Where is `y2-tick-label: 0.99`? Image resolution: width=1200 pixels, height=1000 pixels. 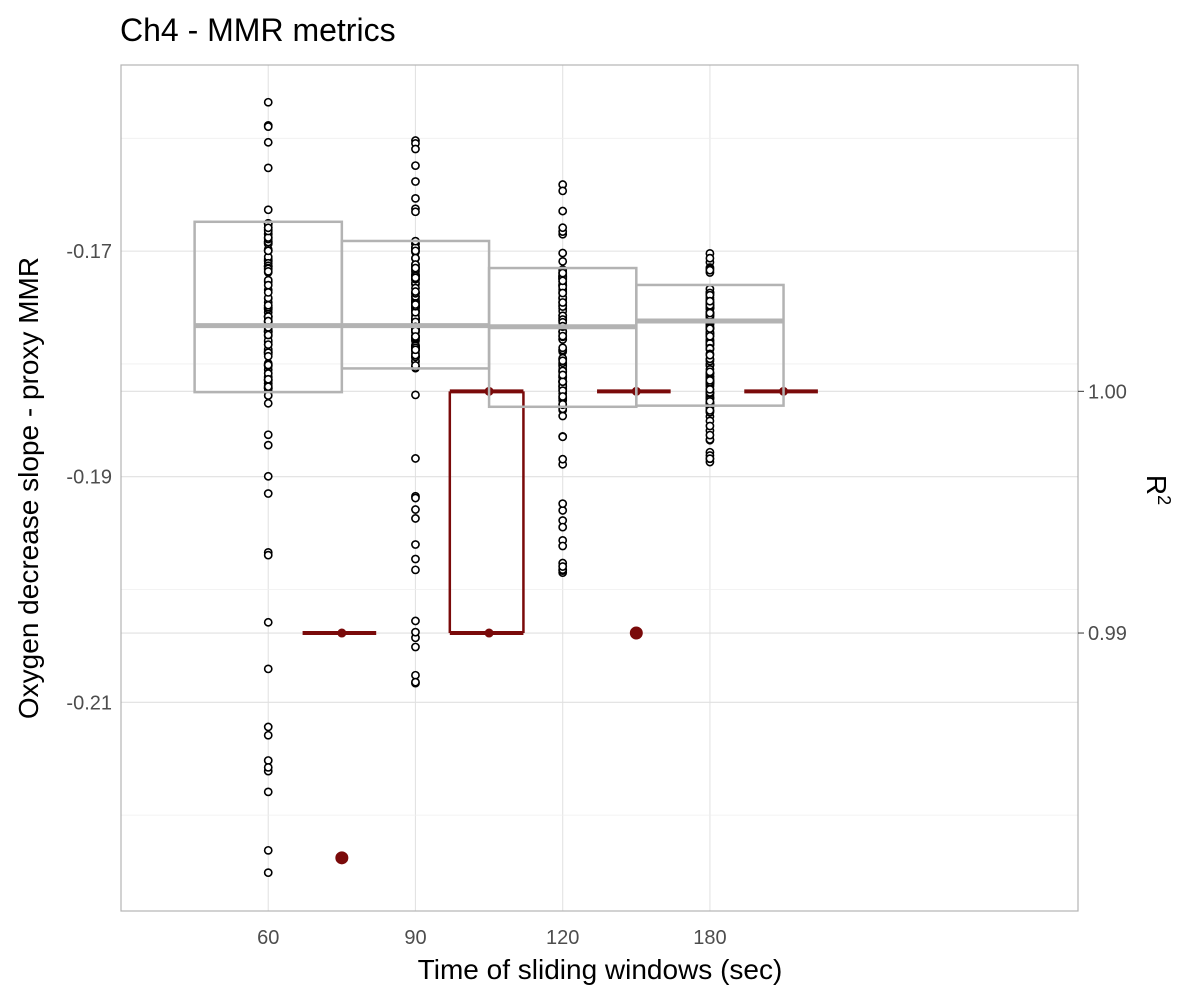
y2-tick-label: 0.99 is located at coordinates (1107, 634).